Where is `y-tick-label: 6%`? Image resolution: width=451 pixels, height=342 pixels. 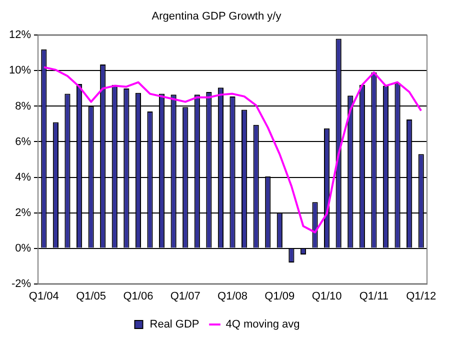 y-tick-label: 6% is located at coordinates (23, 142).